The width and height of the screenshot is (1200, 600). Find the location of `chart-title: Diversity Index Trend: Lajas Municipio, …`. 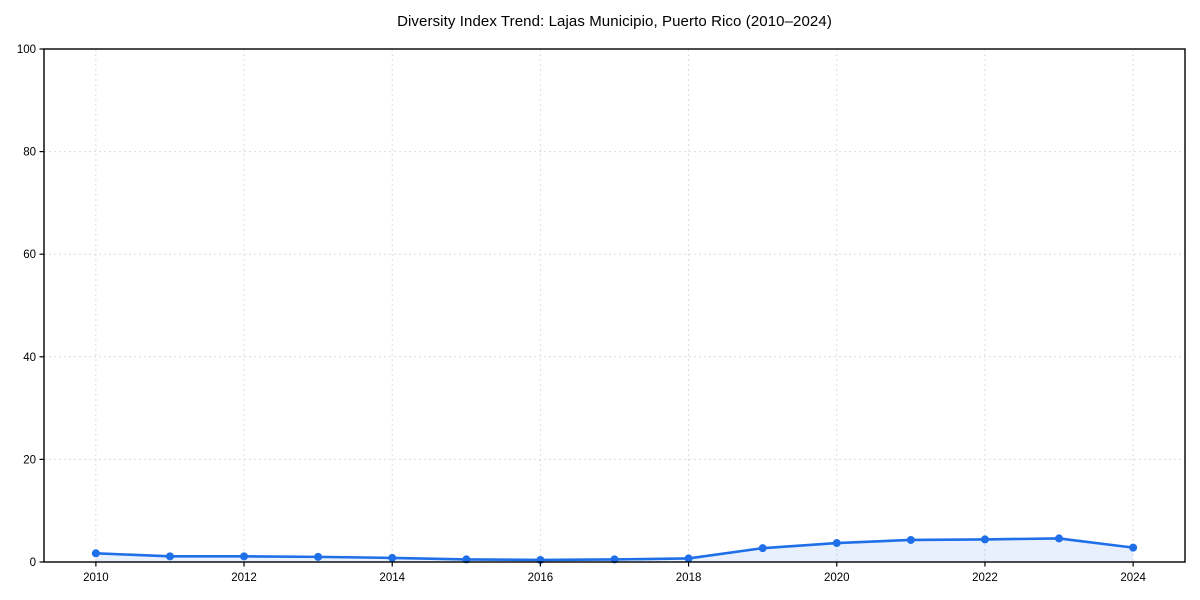

chart-title: Diversity Index Trend: Lajas Municipio, … is located at coordinates (614, 21).